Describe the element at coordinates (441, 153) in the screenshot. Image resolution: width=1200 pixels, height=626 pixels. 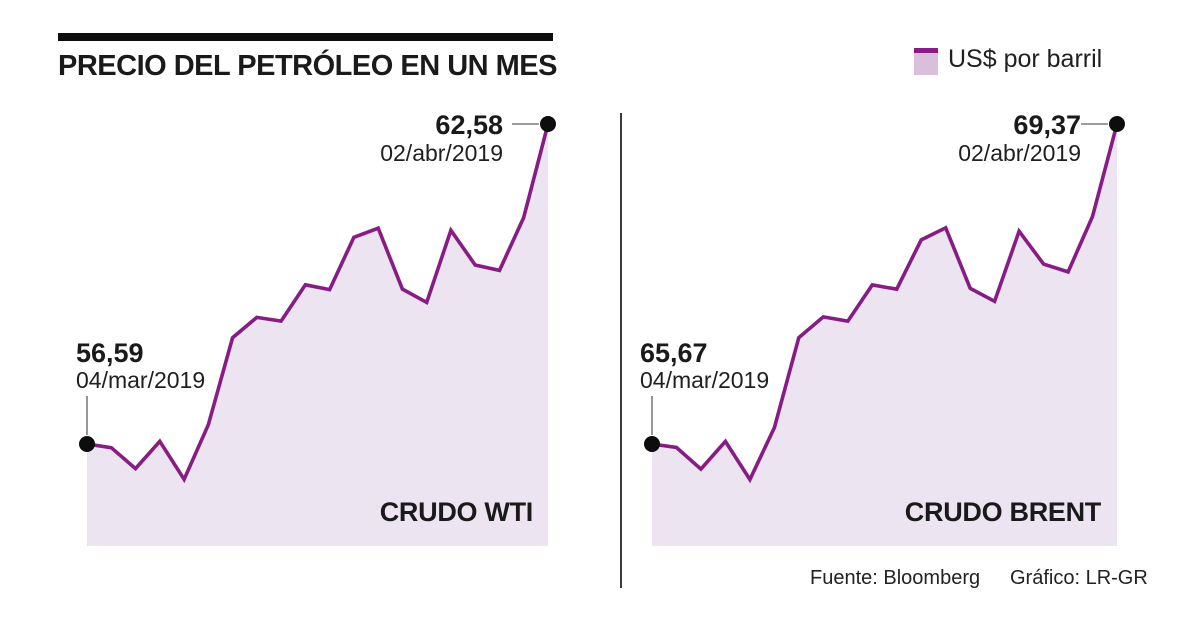
I see `wti-end-date: 02/abr/2019` at that location.